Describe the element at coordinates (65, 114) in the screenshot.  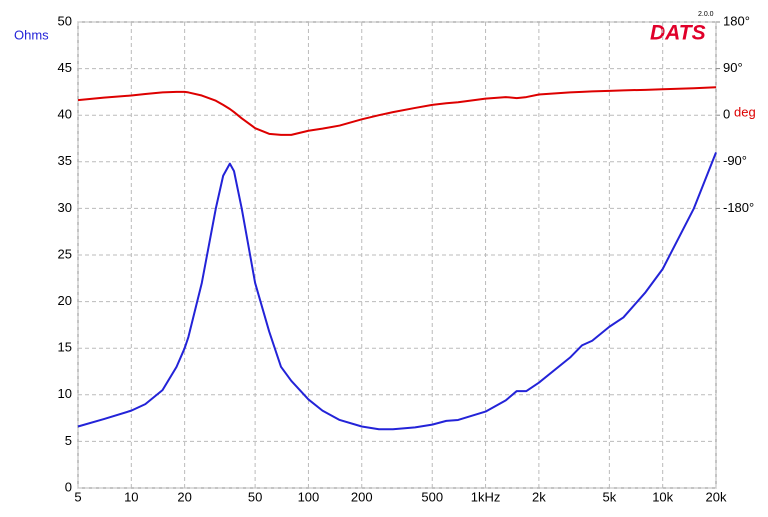
I see `y-tick-label: 40` at that location.